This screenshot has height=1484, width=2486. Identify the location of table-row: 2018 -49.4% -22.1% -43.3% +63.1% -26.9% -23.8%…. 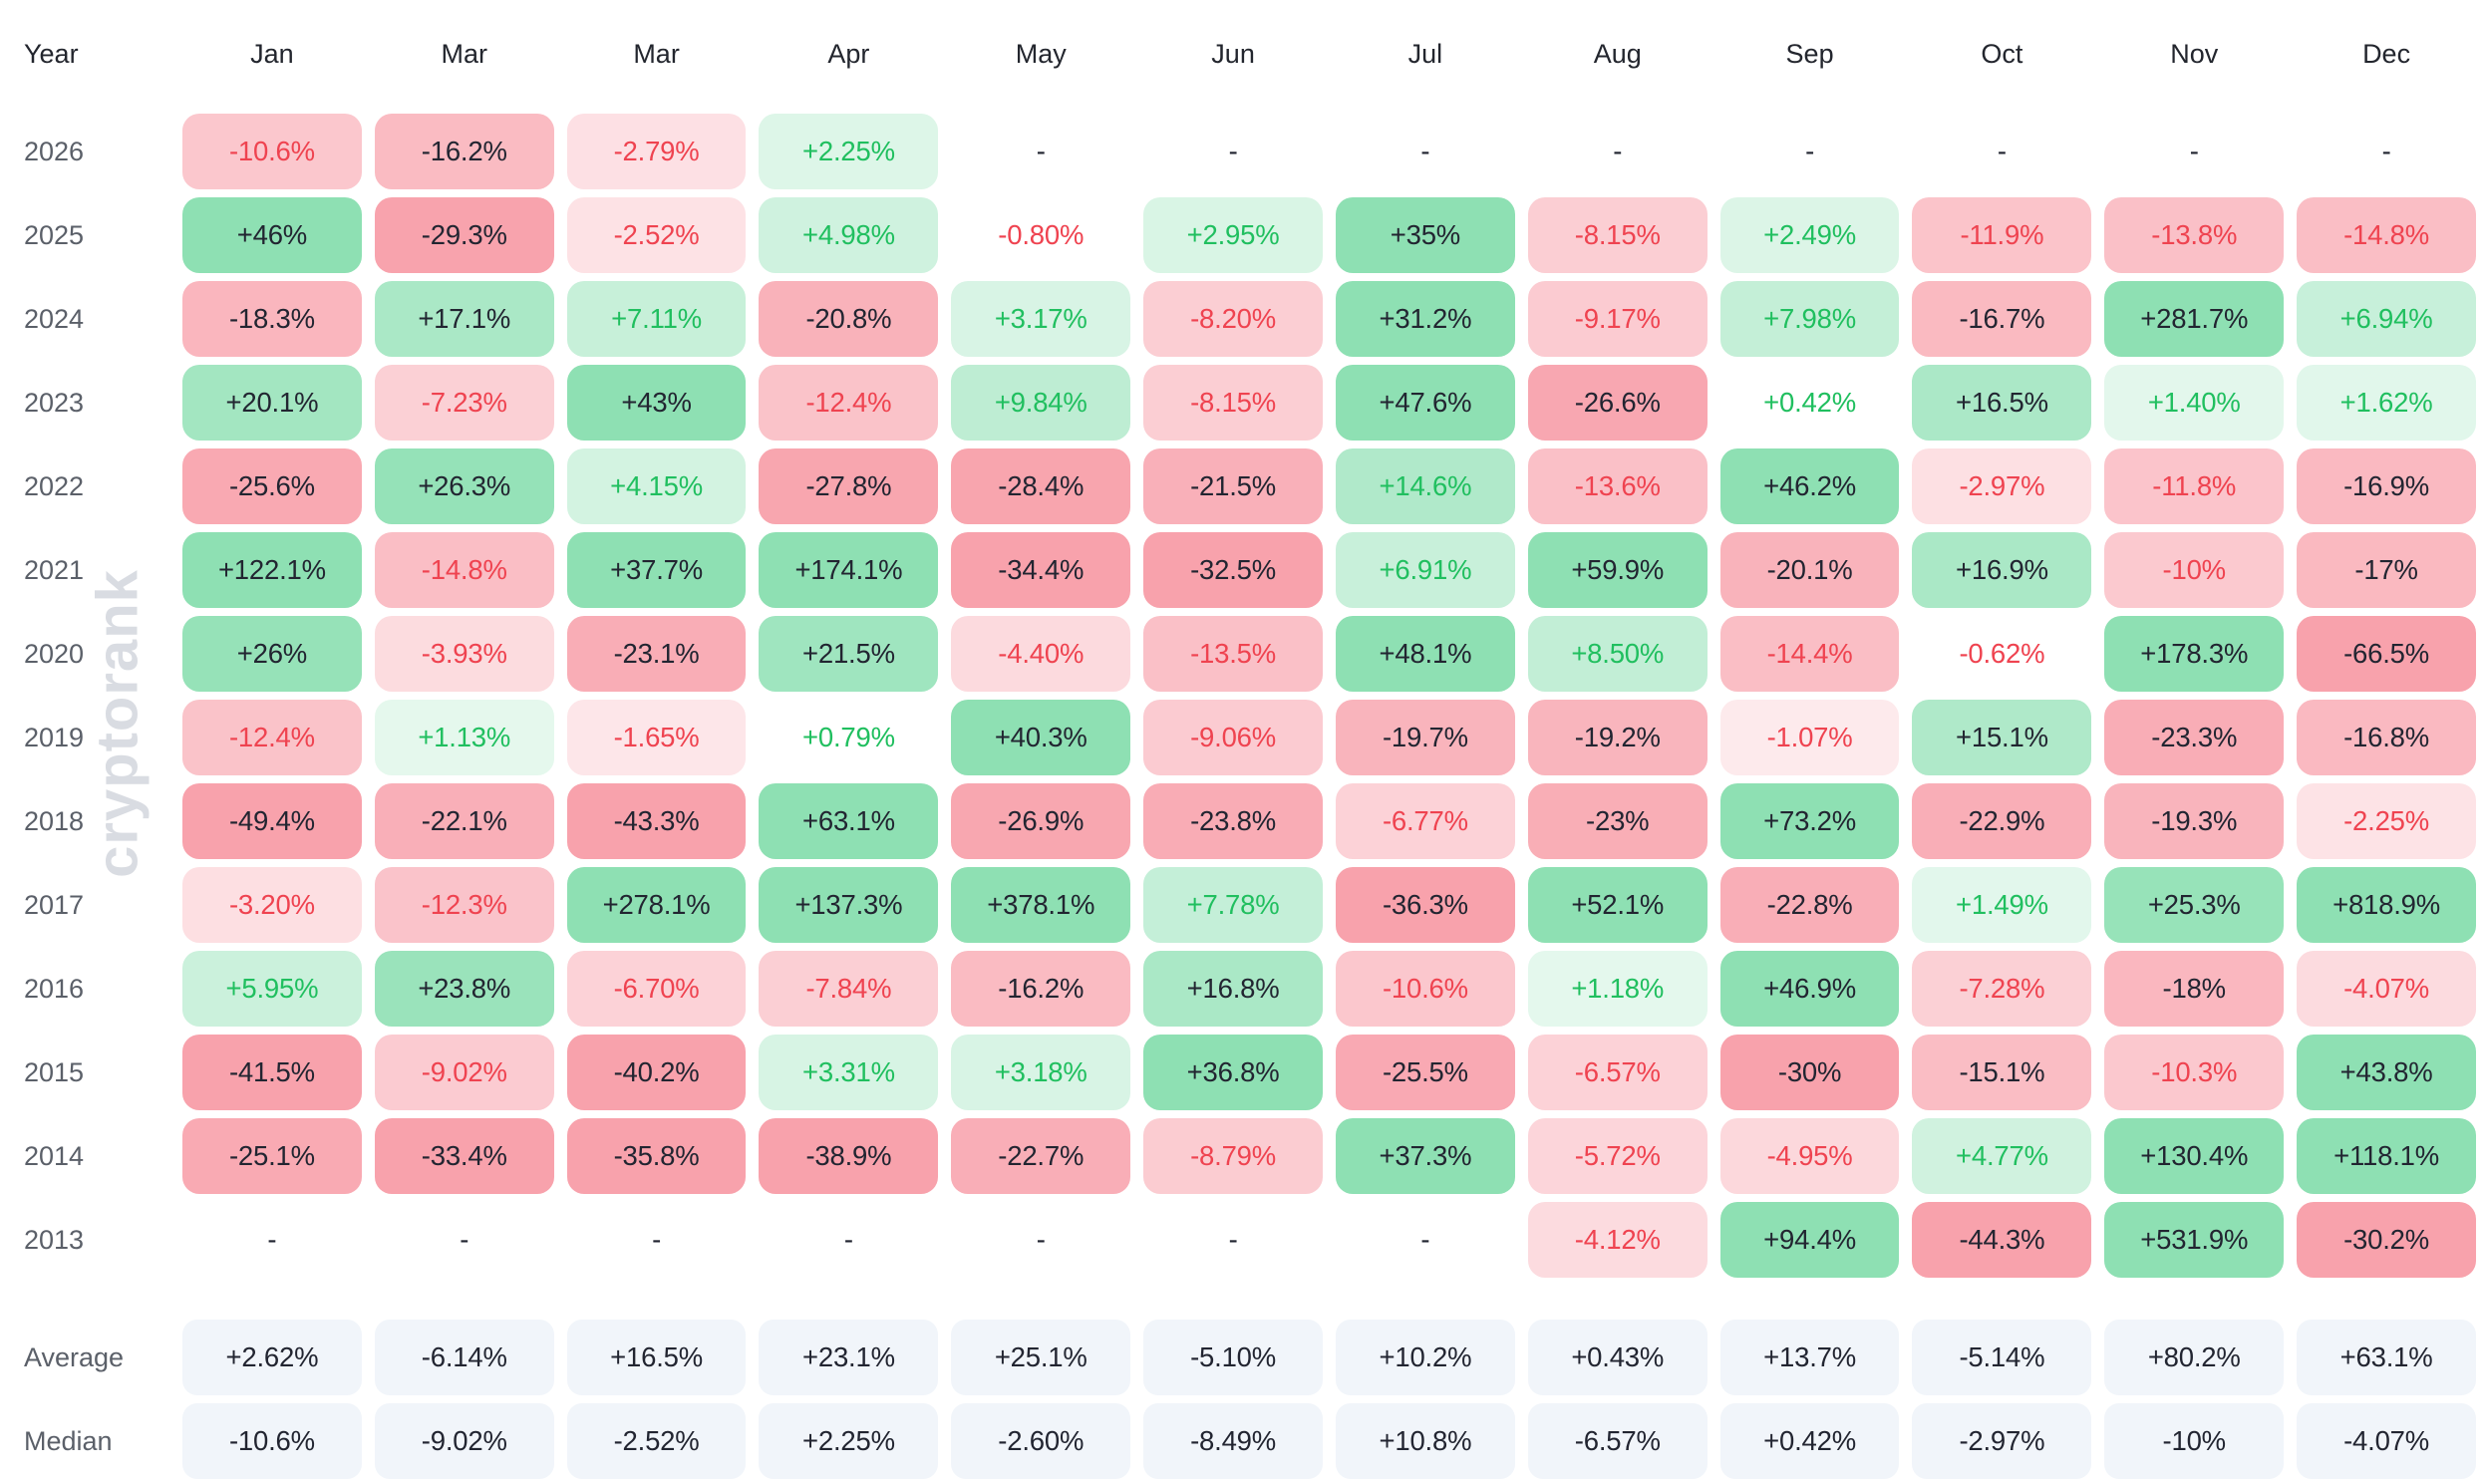
(1238, 821).